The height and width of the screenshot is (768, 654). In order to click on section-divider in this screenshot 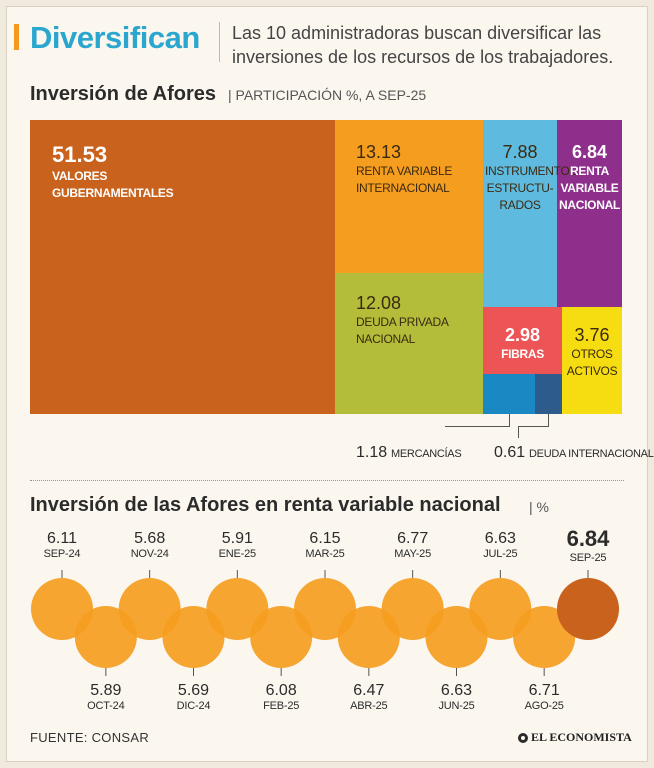, I will do `click(327, 480)`.